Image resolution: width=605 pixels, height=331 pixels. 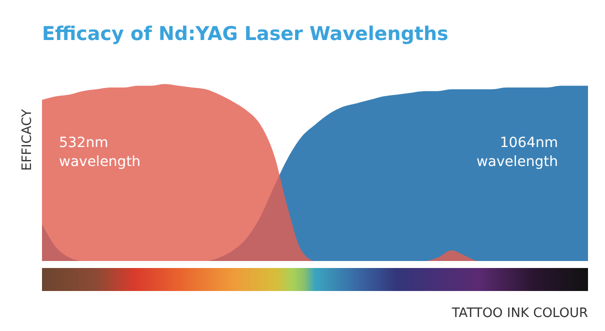 What do you see at coordinates (517, 152) in the screenshot?
I see `series-label: 1064nm wavelength` at bounding box center [517, 152].